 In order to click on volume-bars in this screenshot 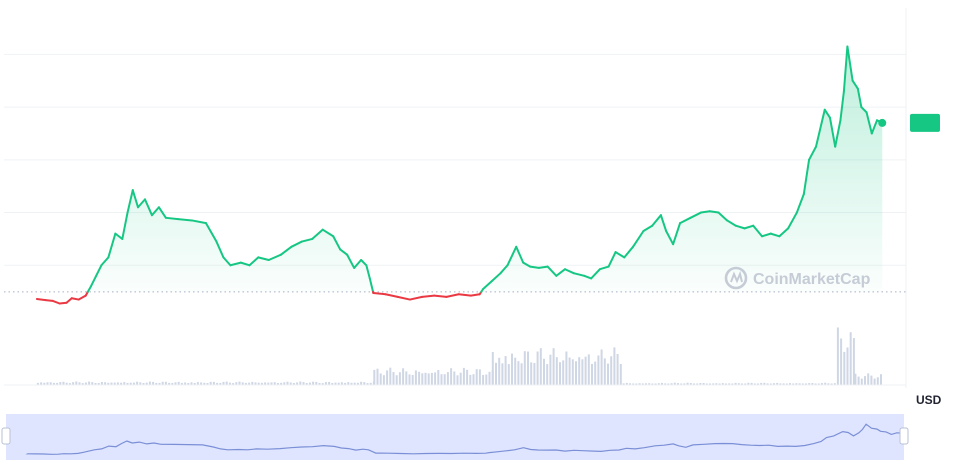, I will do `click(455, 356)`.